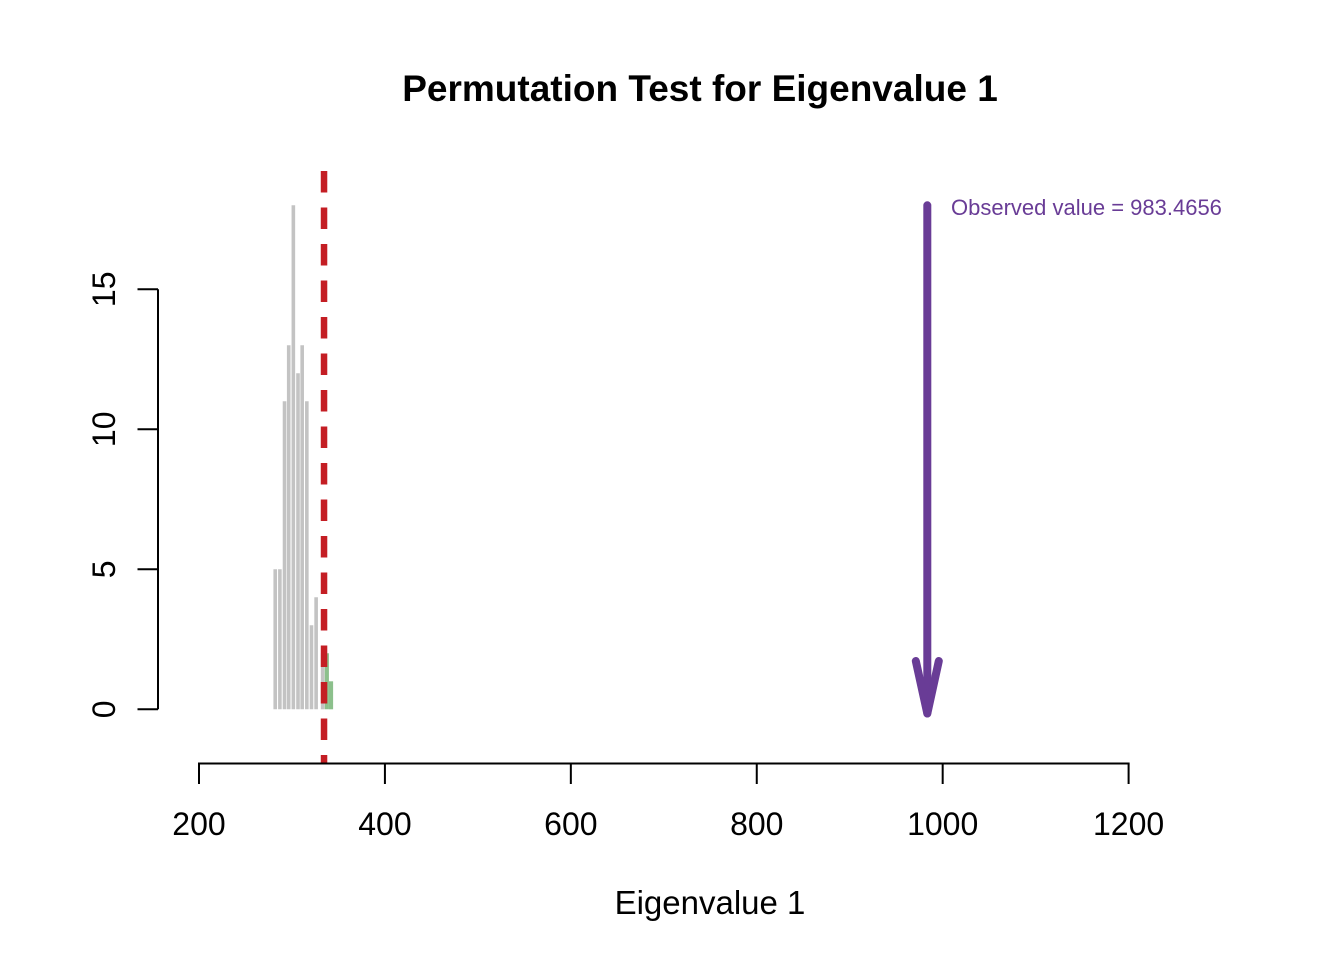  Describe the element at coordinates (756, 824) in the screenshot. I see `x-tick-label: 800` at that location.